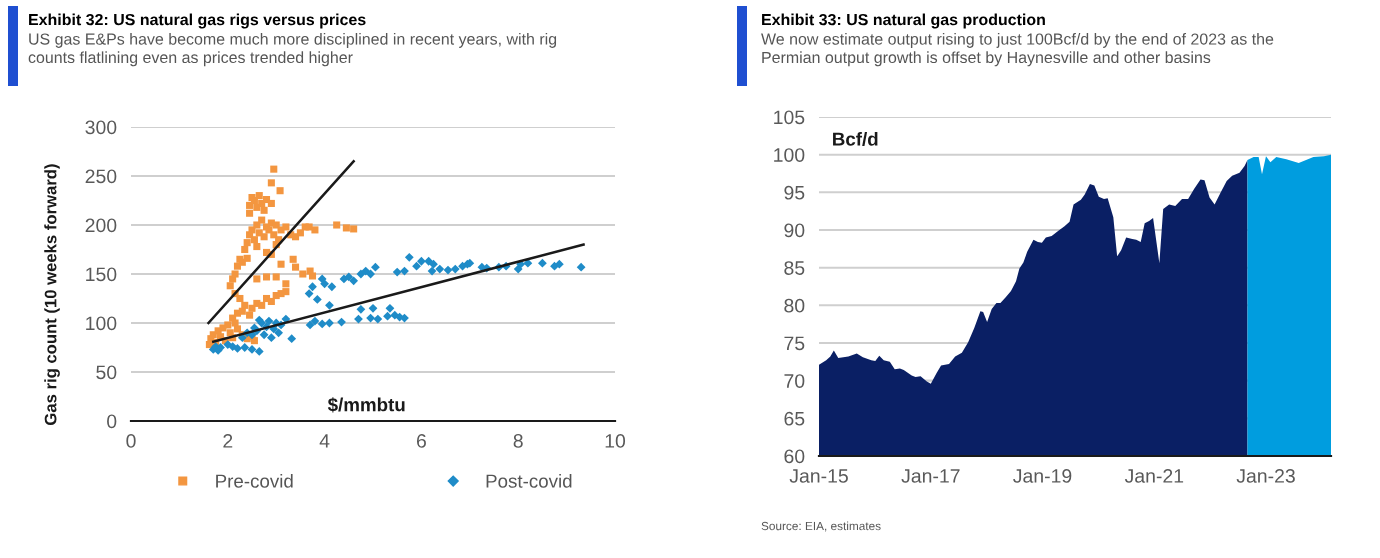 The image size is (1380, 558). What do you see at coordinates (101, 274) in the screenshot?
I see `y-tick-label: 150` at bounding box center [101, 274].